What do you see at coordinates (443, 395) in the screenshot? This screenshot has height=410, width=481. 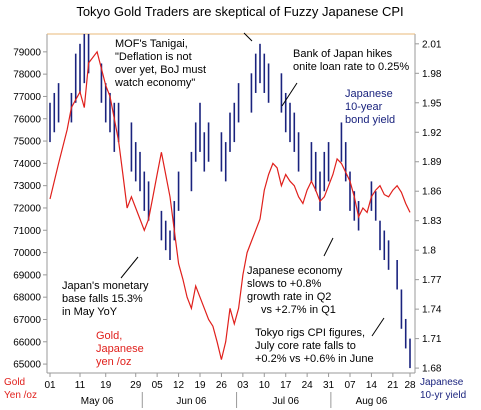 I see `right-axis-label-line2: 10-yr yield` at bounding box center [443, 395].